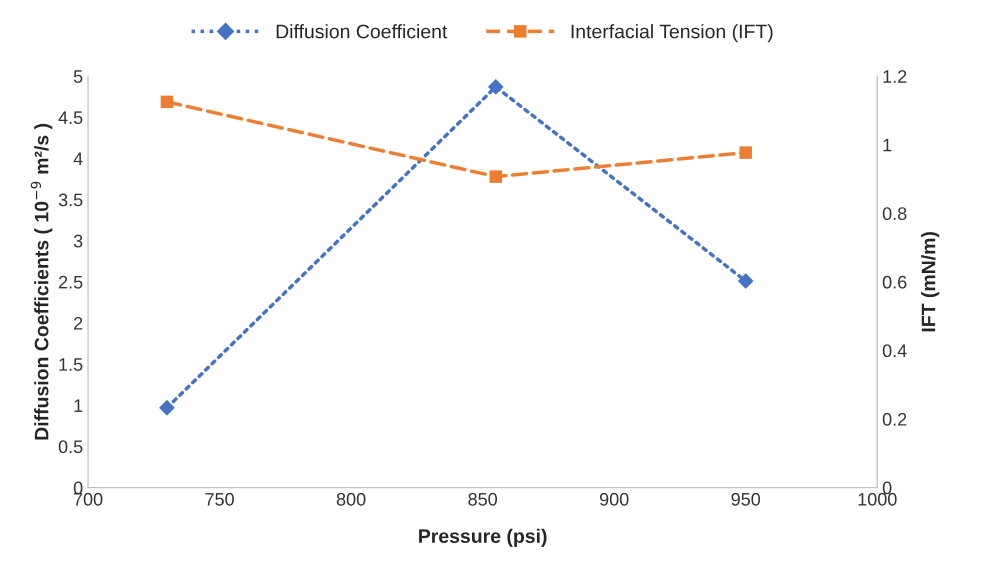  What do you see at coordinates (482, 499) in the screenshot?
I see `x-tick-label: 850` at bounding box center [482, 499].